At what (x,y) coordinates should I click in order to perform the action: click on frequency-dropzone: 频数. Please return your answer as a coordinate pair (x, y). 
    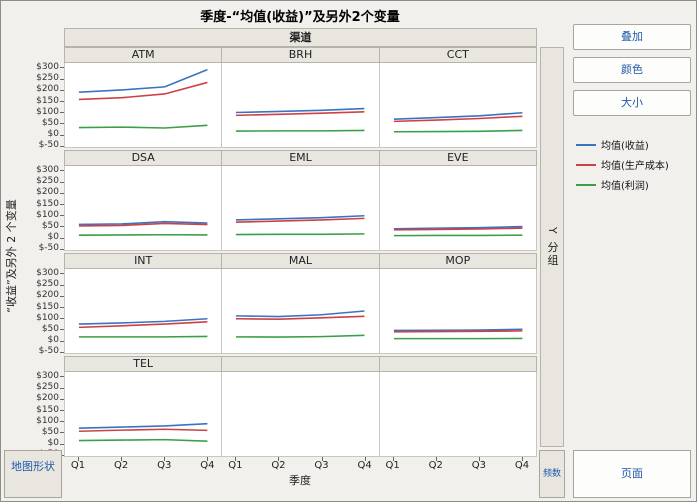
    Looking at the image, I should click on (552, 474).